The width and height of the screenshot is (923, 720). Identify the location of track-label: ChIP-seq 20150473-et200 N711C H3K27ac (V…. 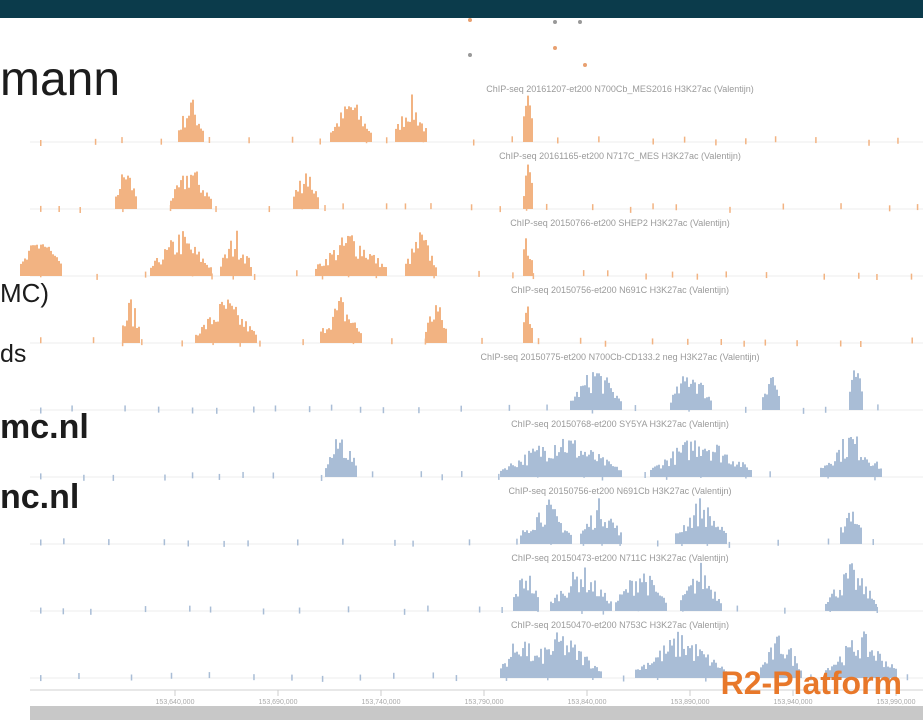
(619, 558).